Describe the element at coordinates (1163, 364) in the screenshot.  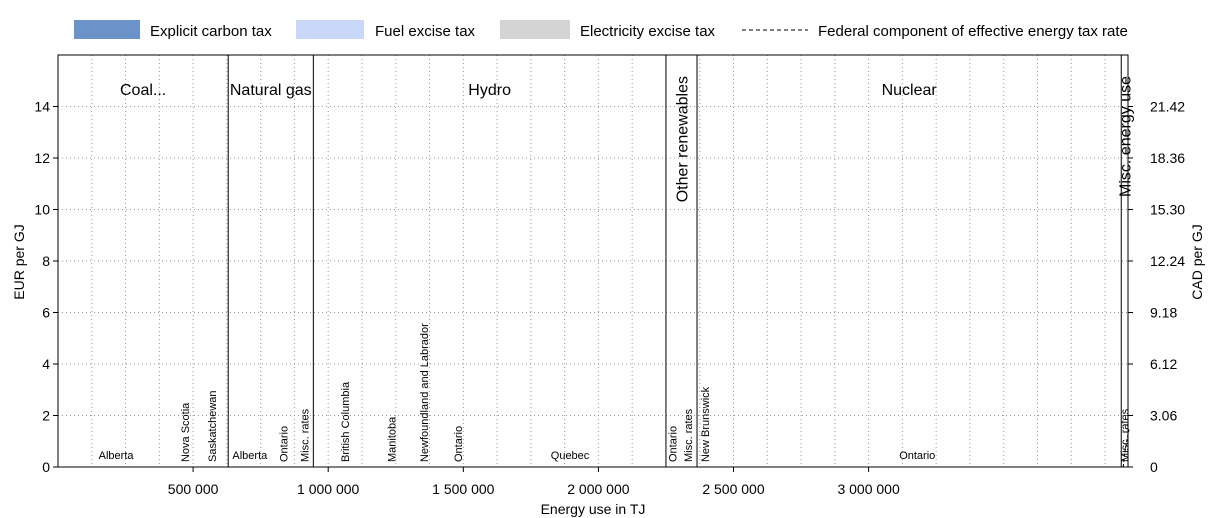
I see `y-tick-label-right: 6.12` at that location.